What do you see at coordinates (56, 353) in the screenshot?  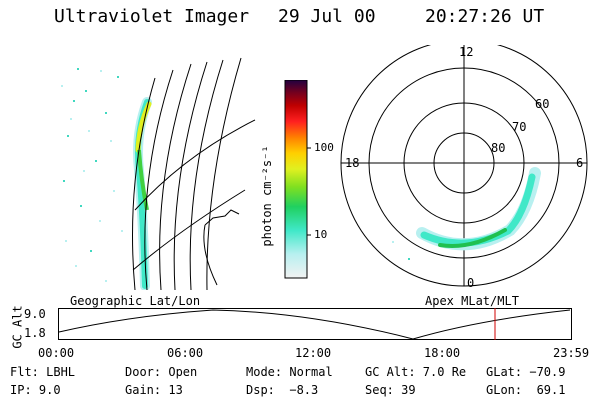 I see `x-tick-0000: 00:00` at bounding box center [56, 353].